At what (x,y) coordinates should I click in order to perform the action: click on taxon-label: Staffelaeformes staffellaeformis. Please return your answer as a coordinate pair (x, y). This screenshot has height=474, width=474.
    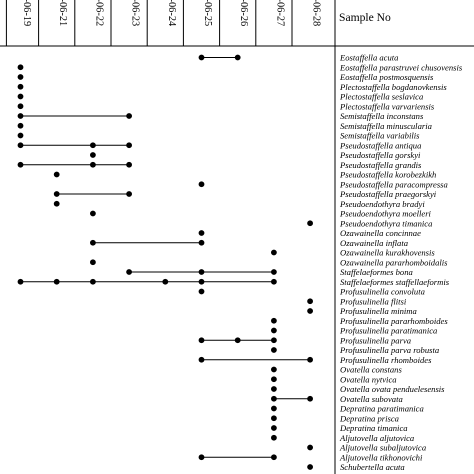
    Looking at the image, I should click on (395, 282).